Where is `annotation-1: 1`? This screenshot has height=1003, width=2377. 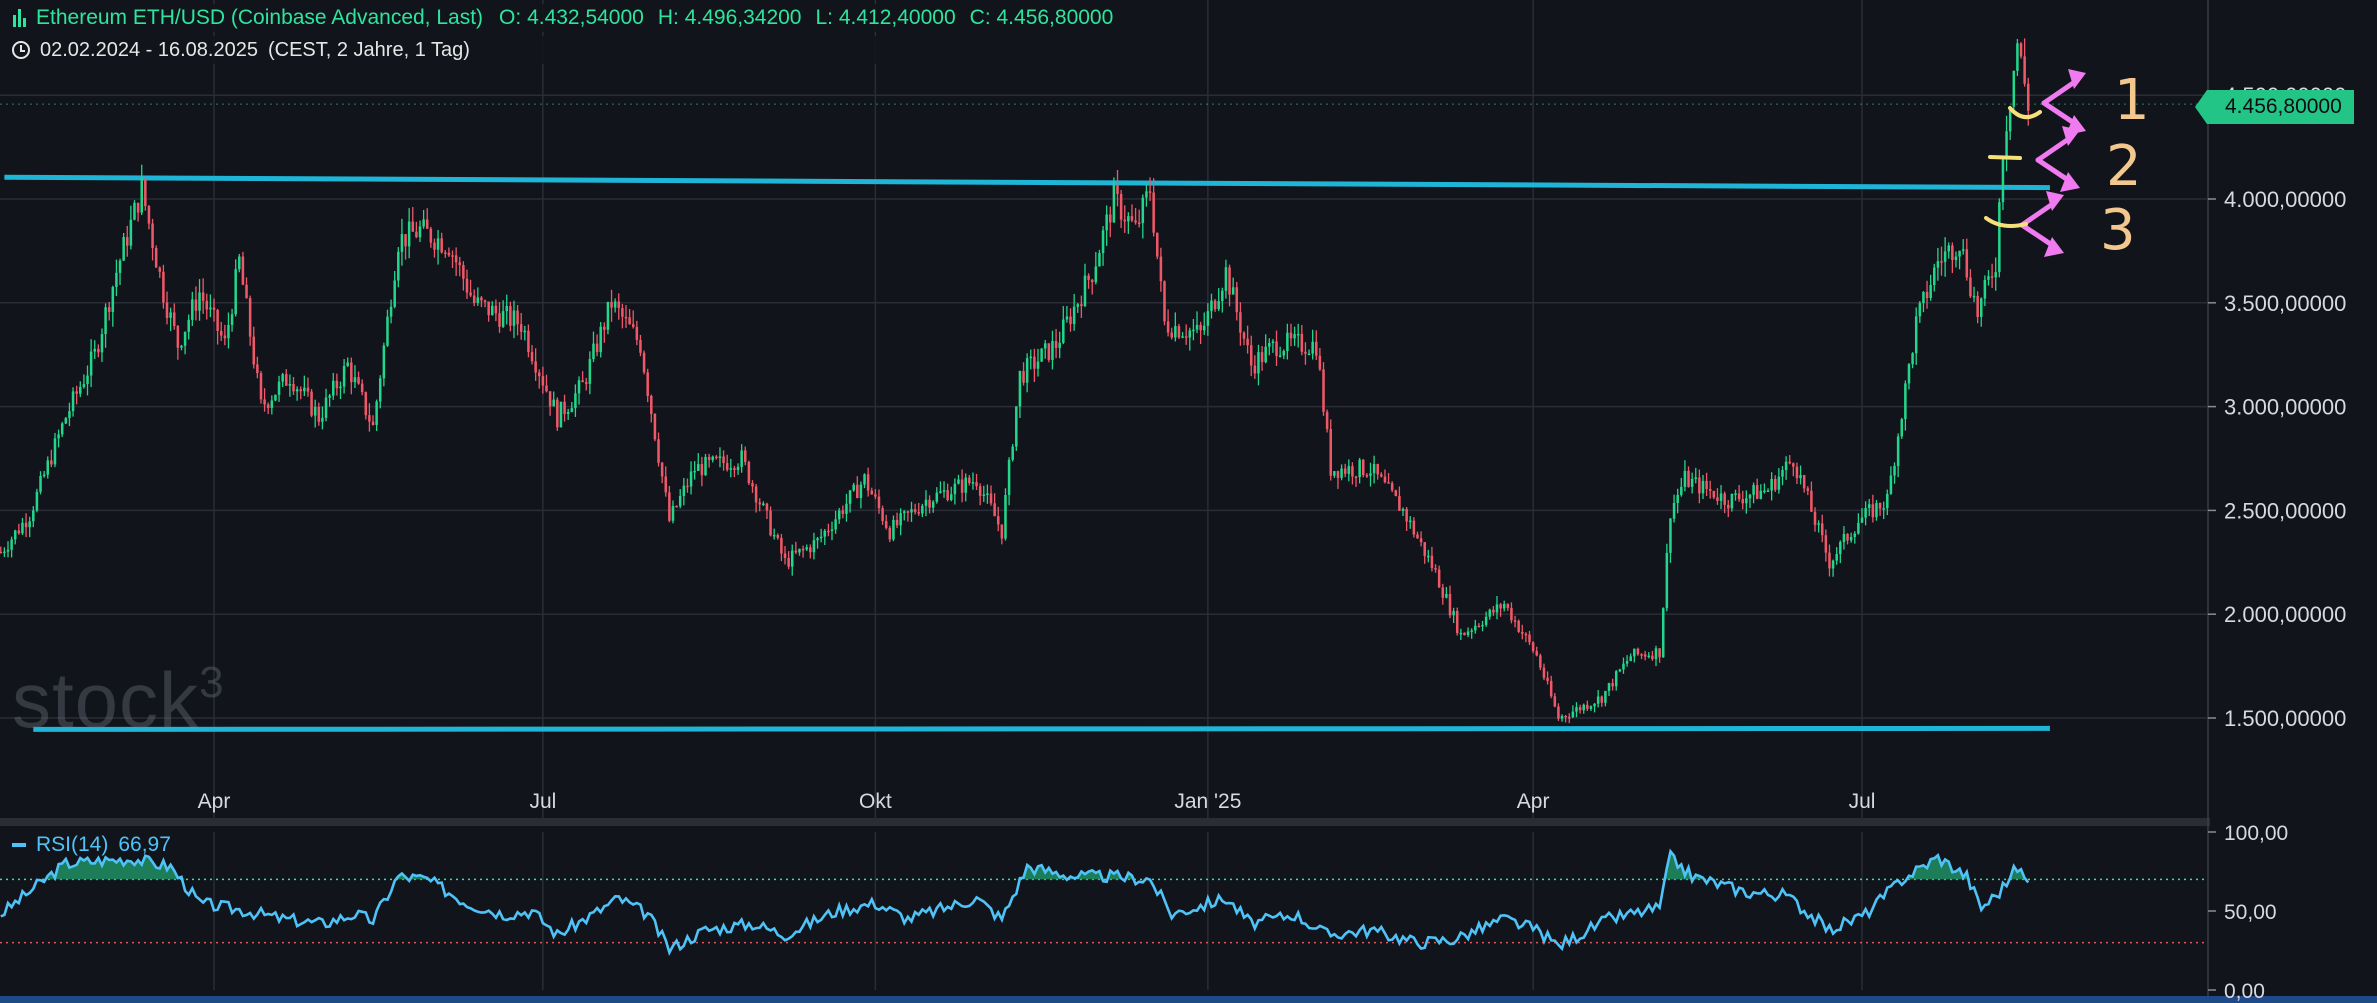
annotation-1: 1 is located at coordinates (2132, 100).